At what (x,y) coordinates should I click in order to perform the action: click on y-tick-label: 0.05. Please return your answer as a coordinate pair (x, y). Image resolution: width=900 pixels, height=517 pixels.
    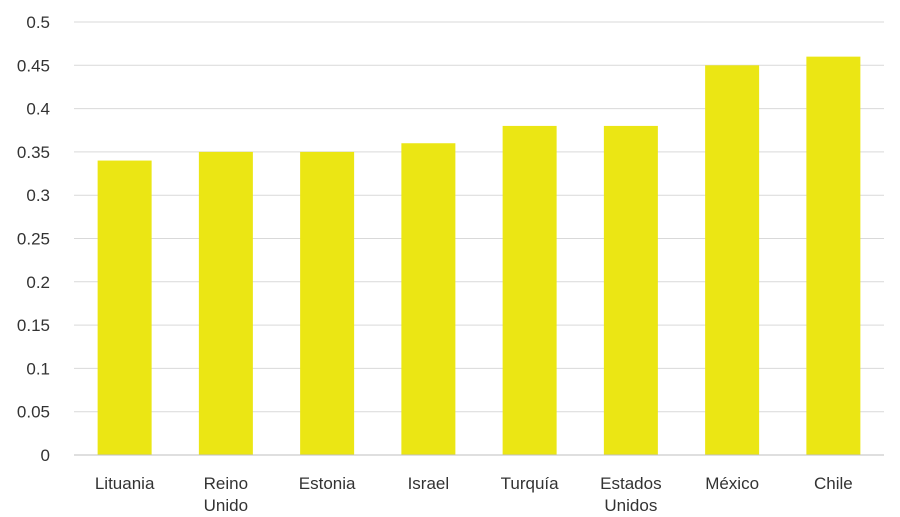
    Looking at the image, I should click on (33, 412).